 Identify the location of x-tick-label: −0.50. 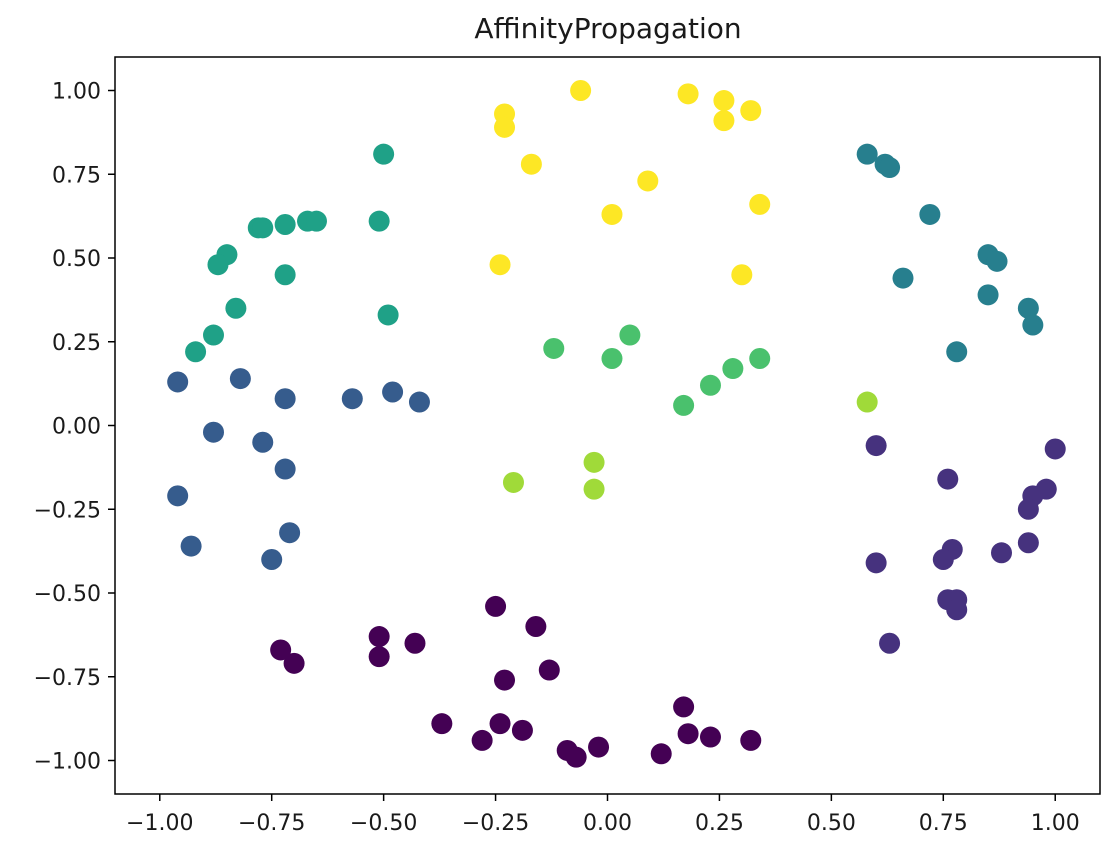
(383, 823).